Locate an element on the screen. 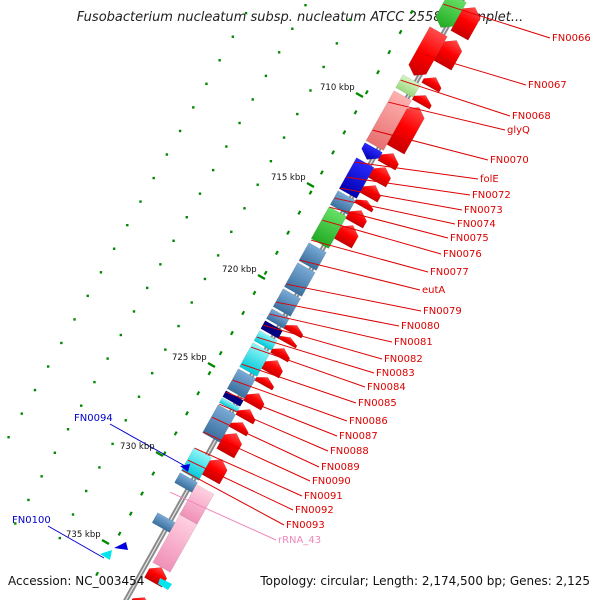 This screenshot has width=600, height=600. gene-label-fn0068: FN0068 is located at coordinates (531, 116).